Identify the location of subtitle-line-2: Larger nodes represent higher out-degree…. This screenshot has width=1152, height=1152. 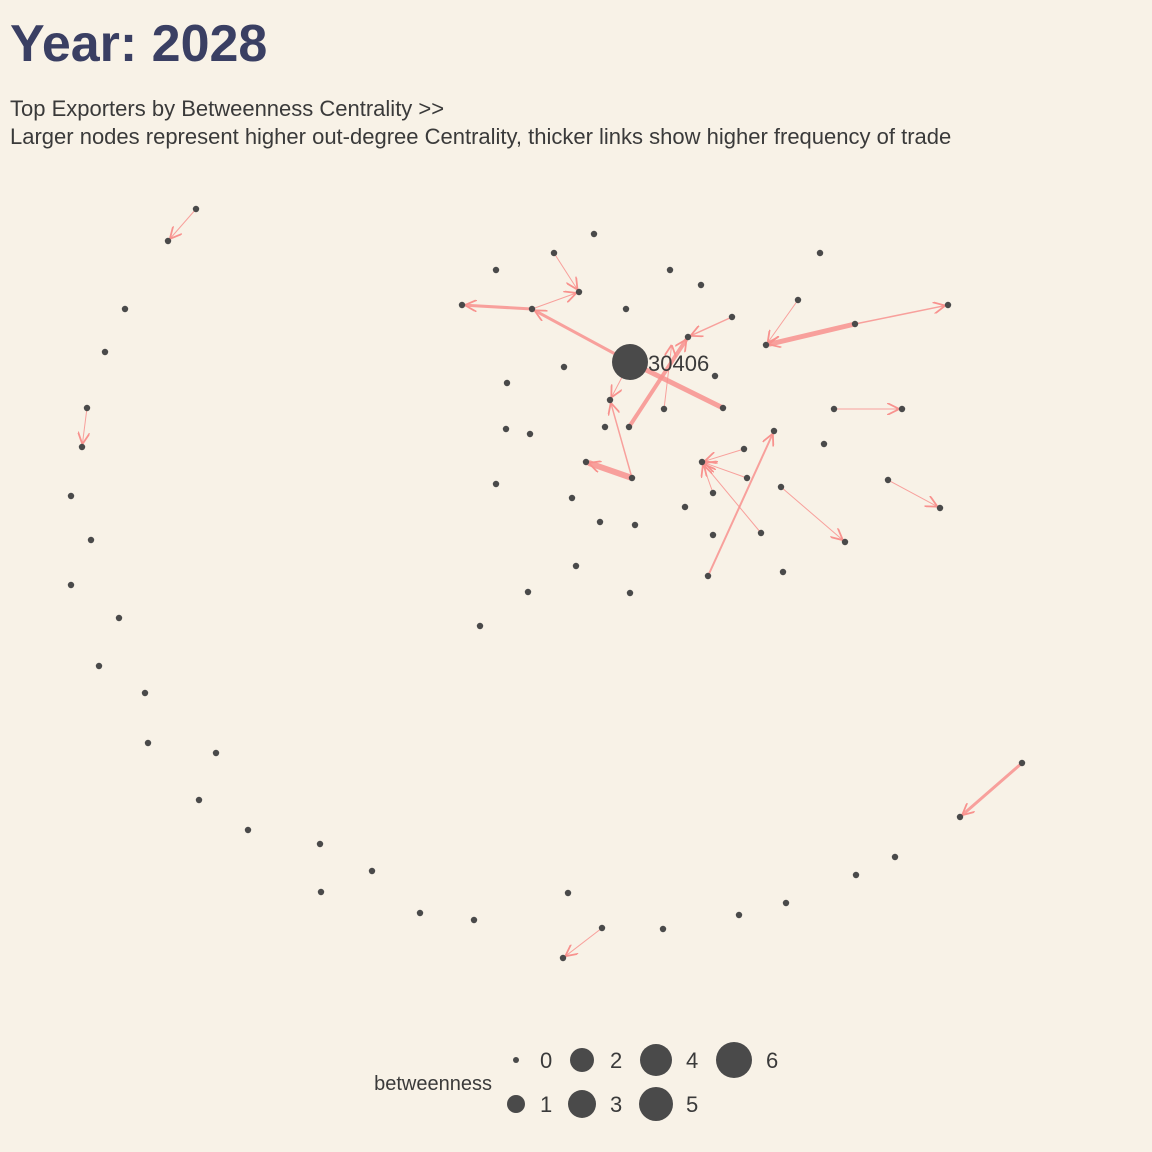
(481, 136).